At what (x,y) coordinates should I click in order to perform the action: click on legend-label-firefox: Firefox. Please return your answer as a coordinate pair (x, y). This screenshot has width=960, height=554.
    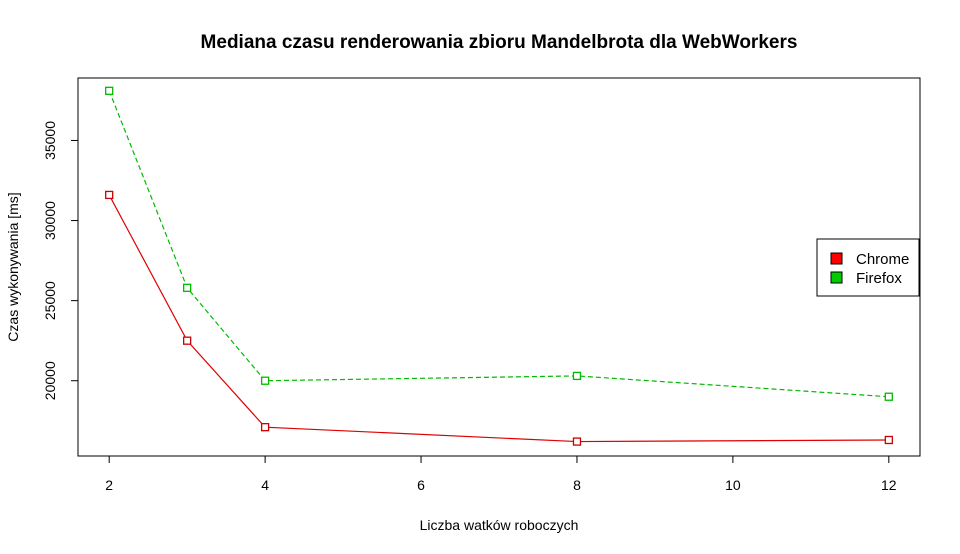
    Looking at the image, I should click on (879, 278).